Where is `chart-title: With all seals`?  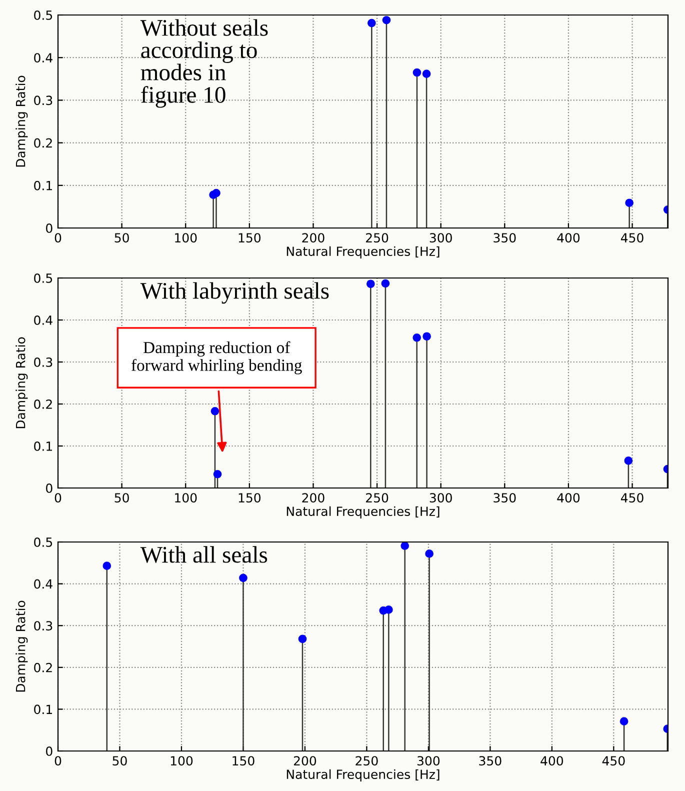
chart-title: With all seals is located at coordinates (204, 554).